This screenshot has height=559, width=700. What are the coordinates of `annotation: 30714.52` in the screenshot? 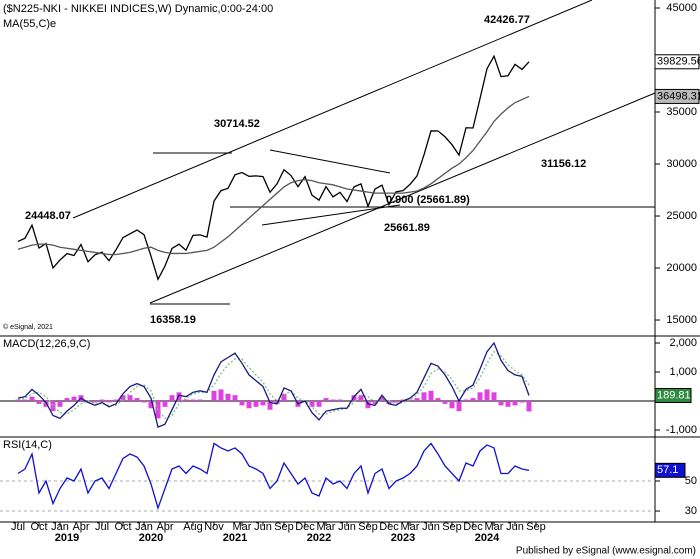 It's located at (237, 124).